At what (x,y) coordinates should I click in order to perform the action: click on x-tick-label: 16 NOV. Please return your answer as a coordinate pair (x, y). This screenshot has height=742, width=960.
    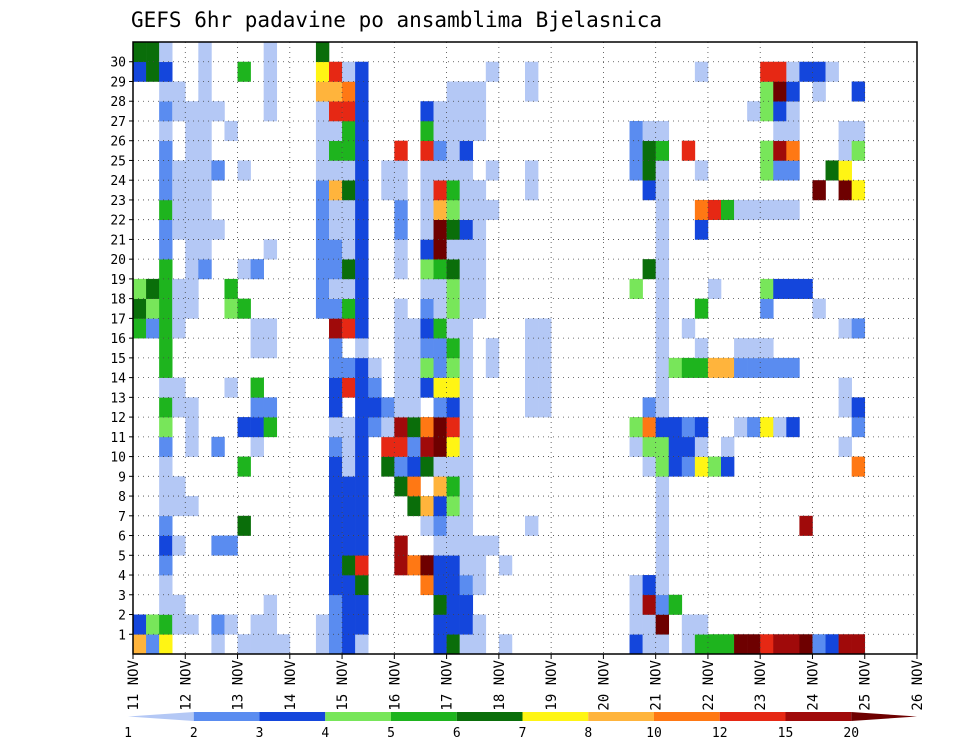
    Looking at the image, I should click on (395, 684).